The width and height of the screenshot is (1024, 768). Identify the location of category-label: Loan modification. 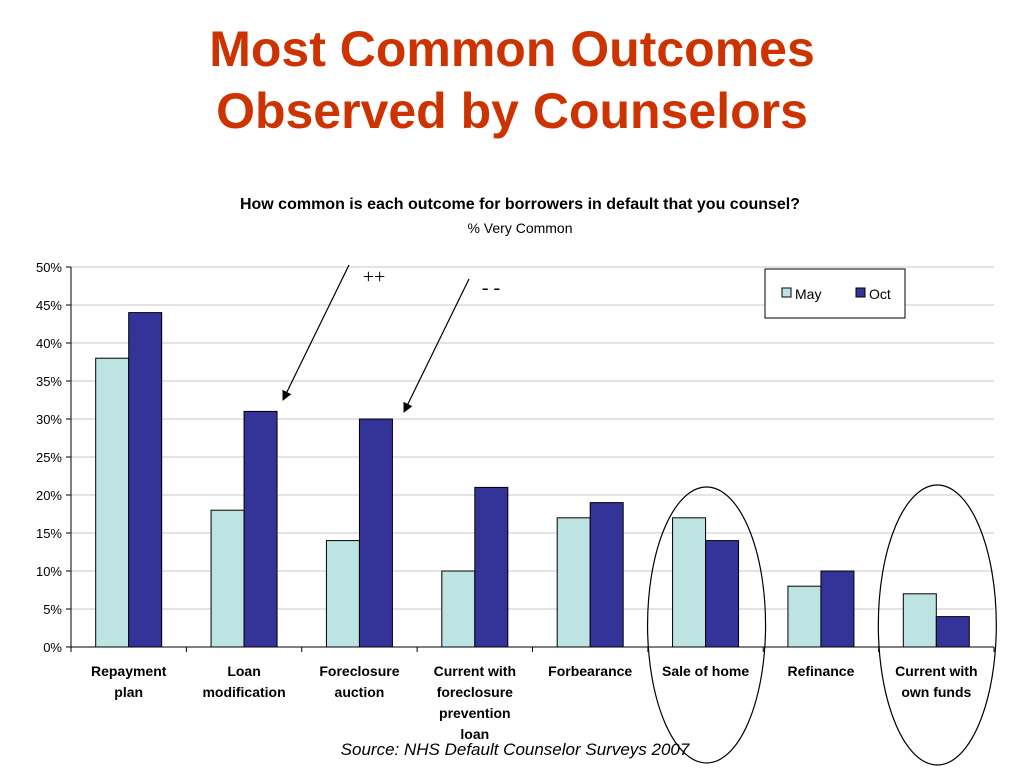
(243, 681).